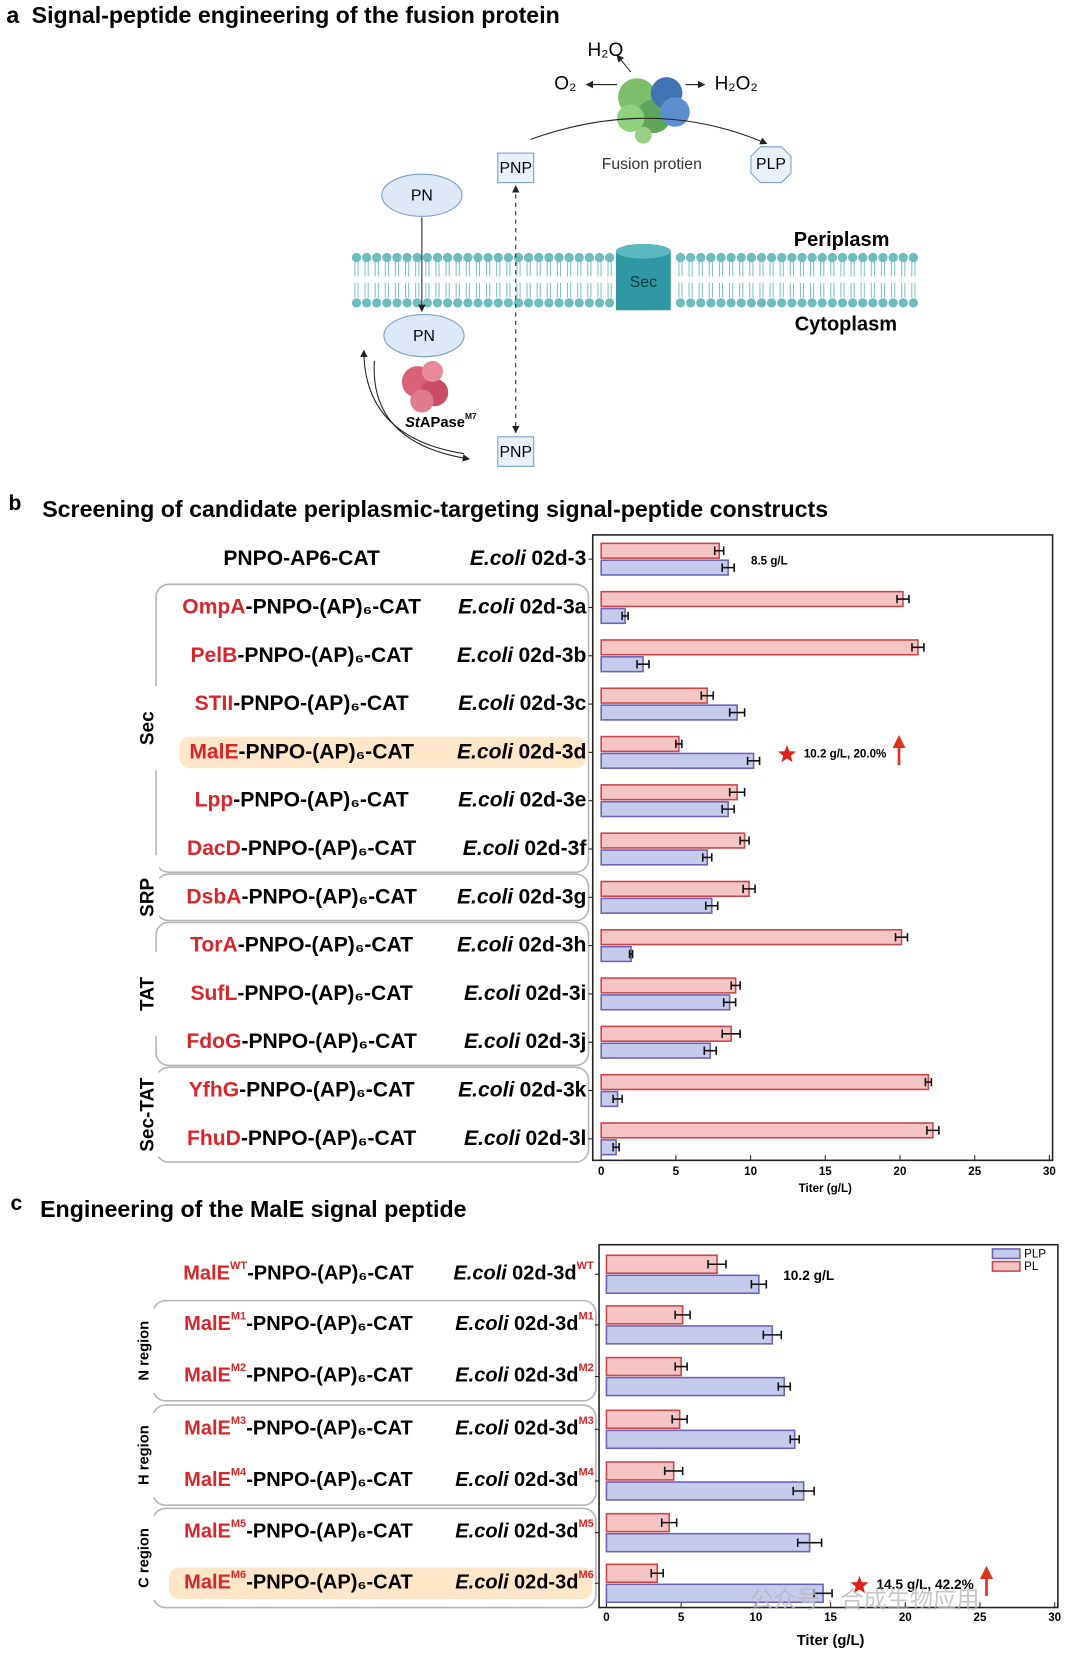 The image size is (1080, 1671). What do you see at coordinates (144, 1558) in the screenshot?
I see `group-label-bg` at bounding box center [144, 1558].